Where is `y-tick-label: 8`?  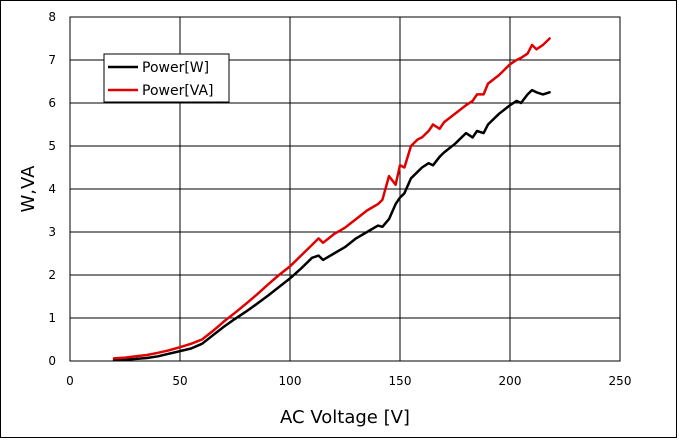
y-tick-label: 8 is located at coordinates (52, 17).